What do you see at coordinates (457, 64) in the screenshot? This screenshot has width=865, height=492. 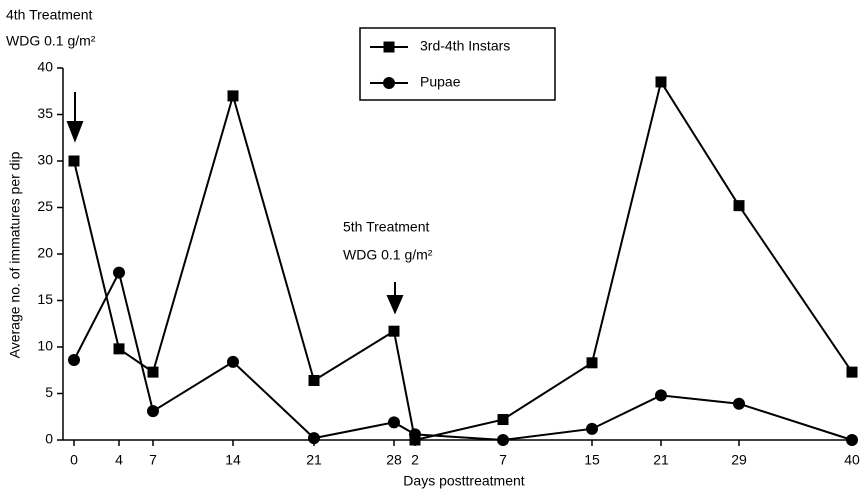 I see `legend-box` at bounding box center [457, 64].